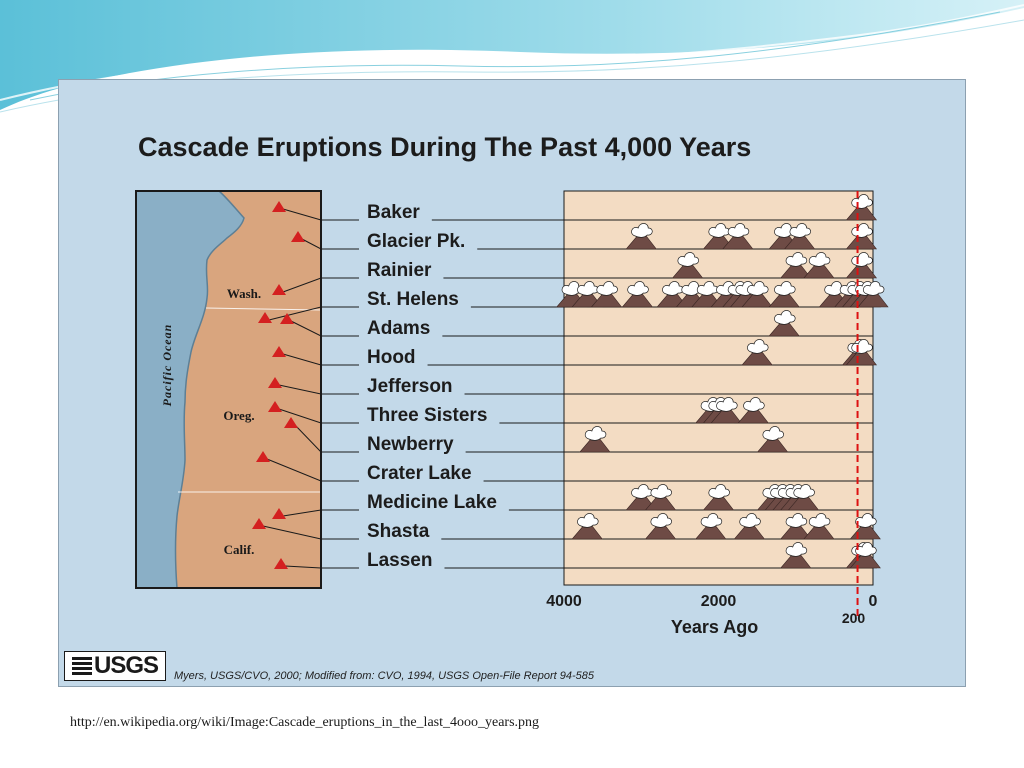 This screenshot has width=1024, height=768. Describe the element at coordinates (239, 549) in the screenshot. I see `map-state-label: Calif.` at that location.